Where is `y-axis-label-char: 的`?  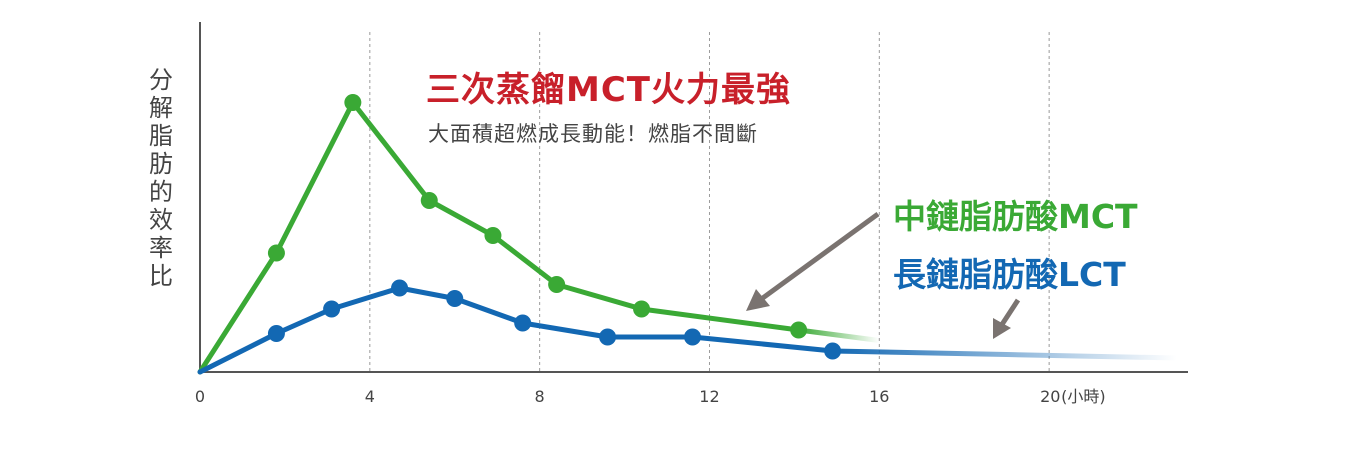 y-axis-label-char: 的 is located at coordinates (161, 192).